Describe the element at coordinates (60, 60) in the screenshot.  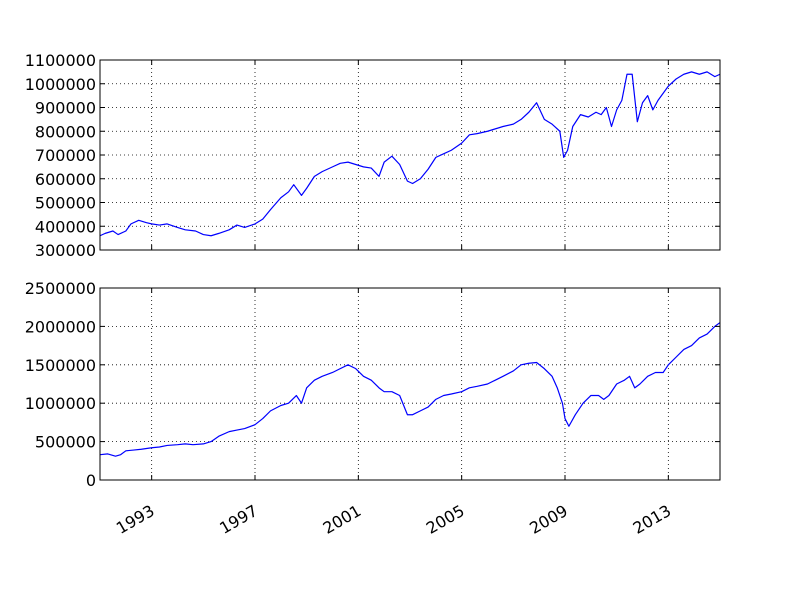
I see `top-y-tick-label: 1100000` at that location.